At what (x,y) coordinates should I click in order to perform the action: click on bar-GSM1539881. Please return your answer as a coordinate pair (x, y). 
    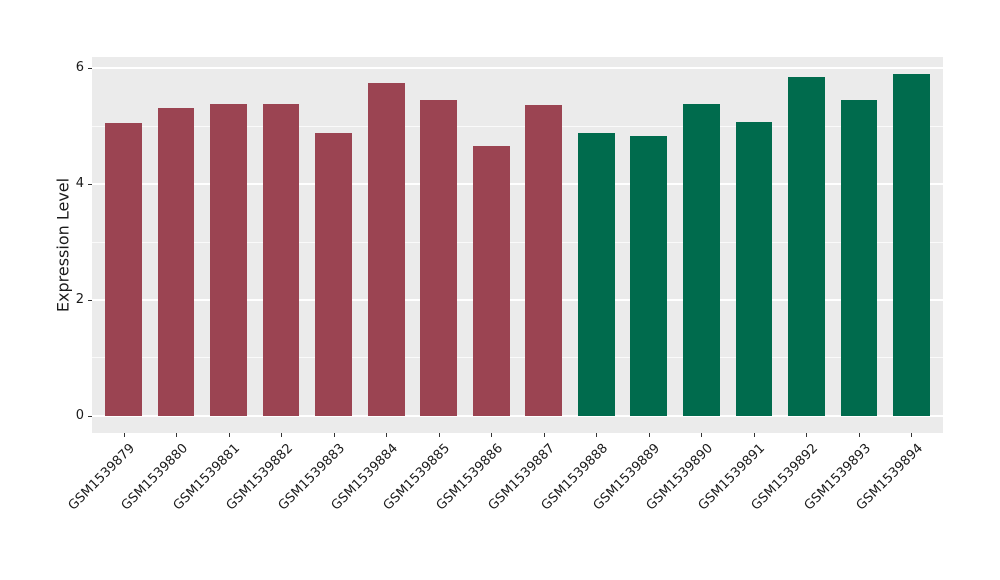
    Looking at the image, I should click on (228, 259).